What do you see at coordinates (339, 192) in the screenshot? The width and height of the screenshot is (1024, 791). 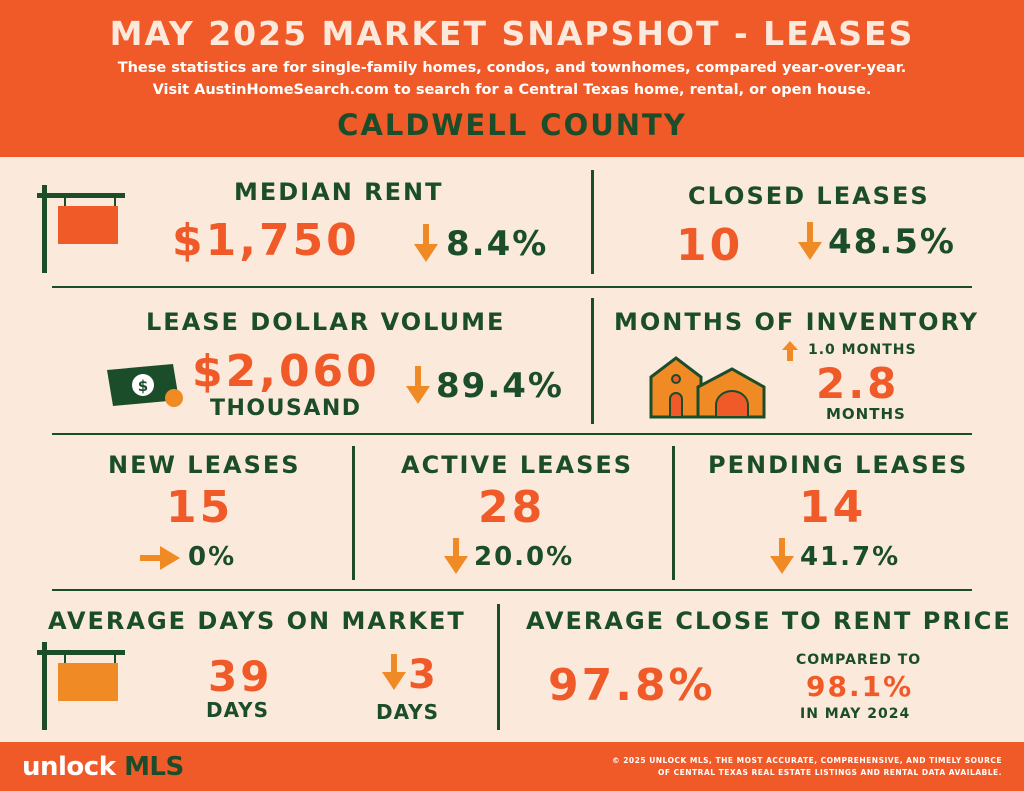 I see `median-rent-label: MEDIAN RENT` at bounding box center [339, 192].